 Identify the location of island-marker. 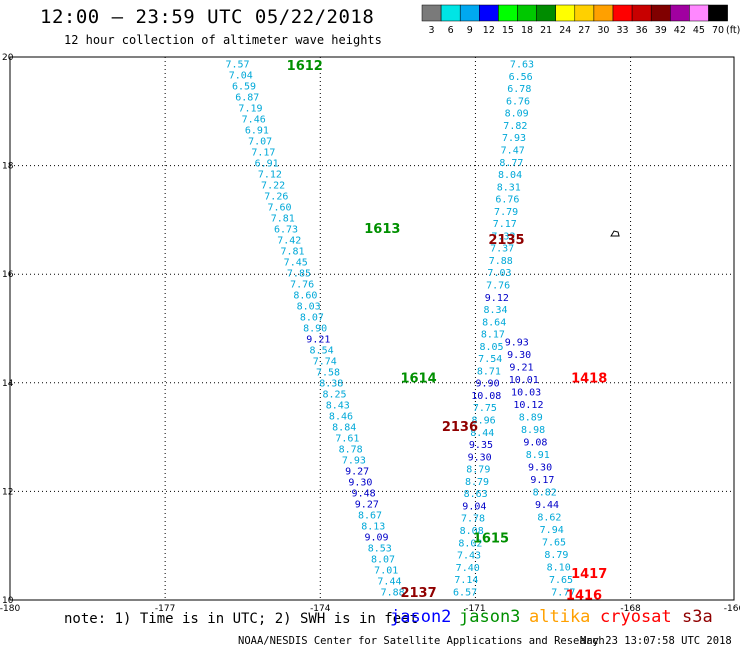
(615, 233).